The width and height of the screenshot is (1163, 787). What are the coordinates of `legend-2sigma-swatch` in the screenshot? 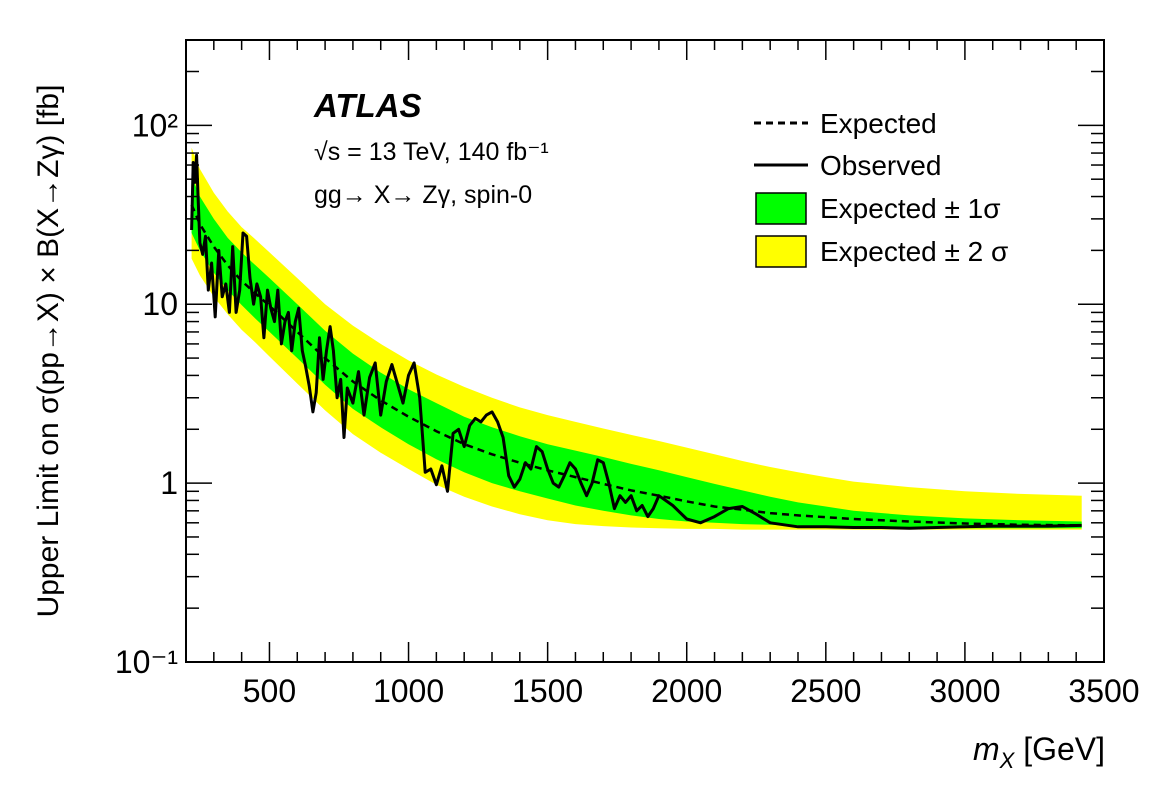 It's located at (781, 251).